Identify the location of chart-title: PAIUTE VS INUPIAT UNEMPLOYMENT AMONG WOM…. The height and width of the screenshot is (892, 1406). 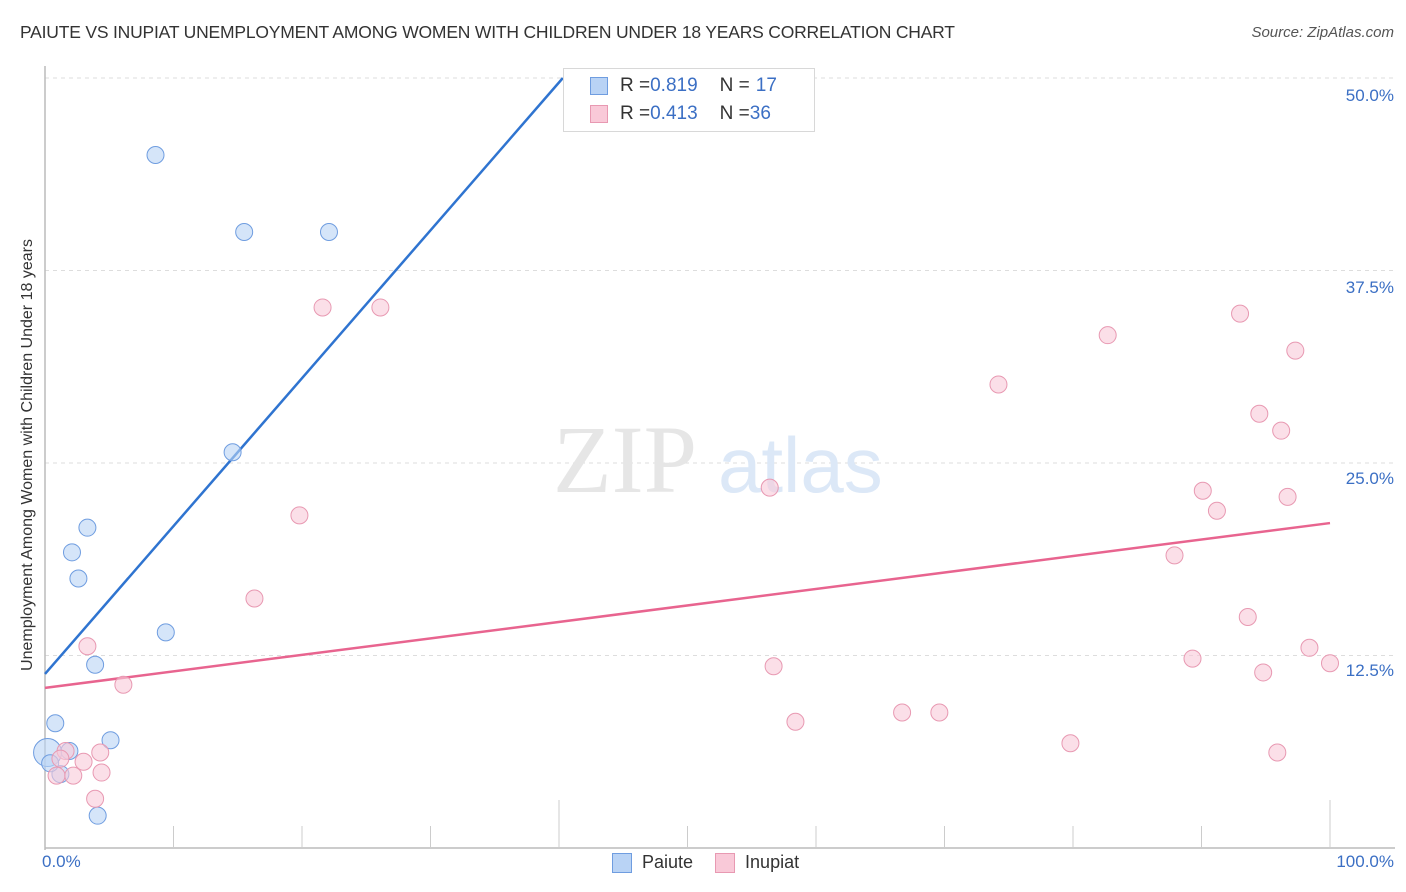
(487, 32).